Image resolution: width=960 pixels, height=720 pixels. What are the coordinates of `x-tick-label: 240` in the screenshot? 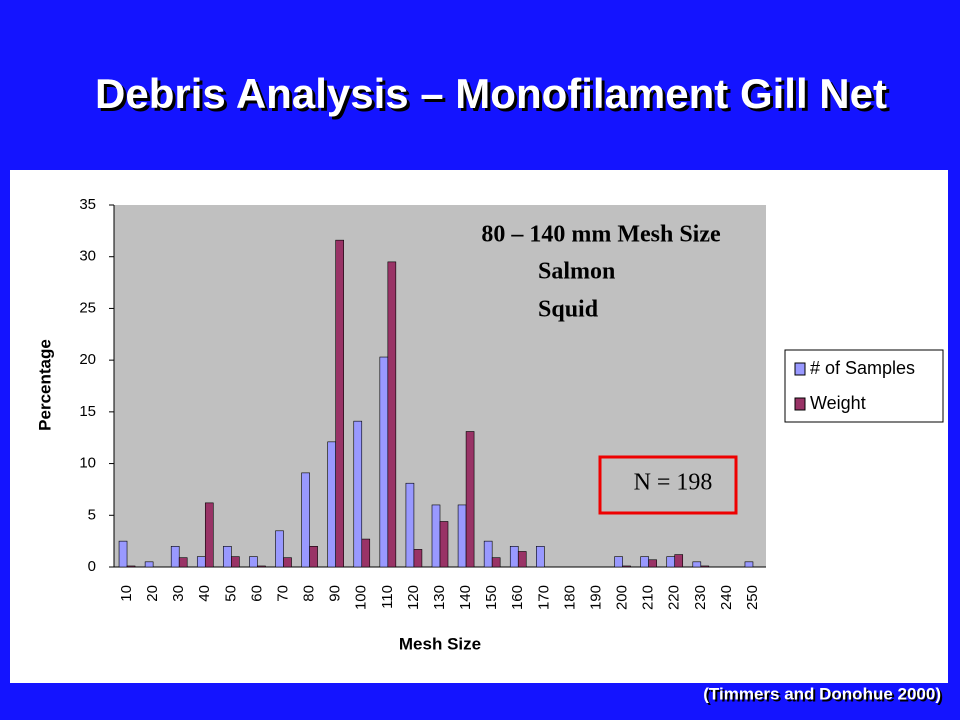 It's located at (726, 597).